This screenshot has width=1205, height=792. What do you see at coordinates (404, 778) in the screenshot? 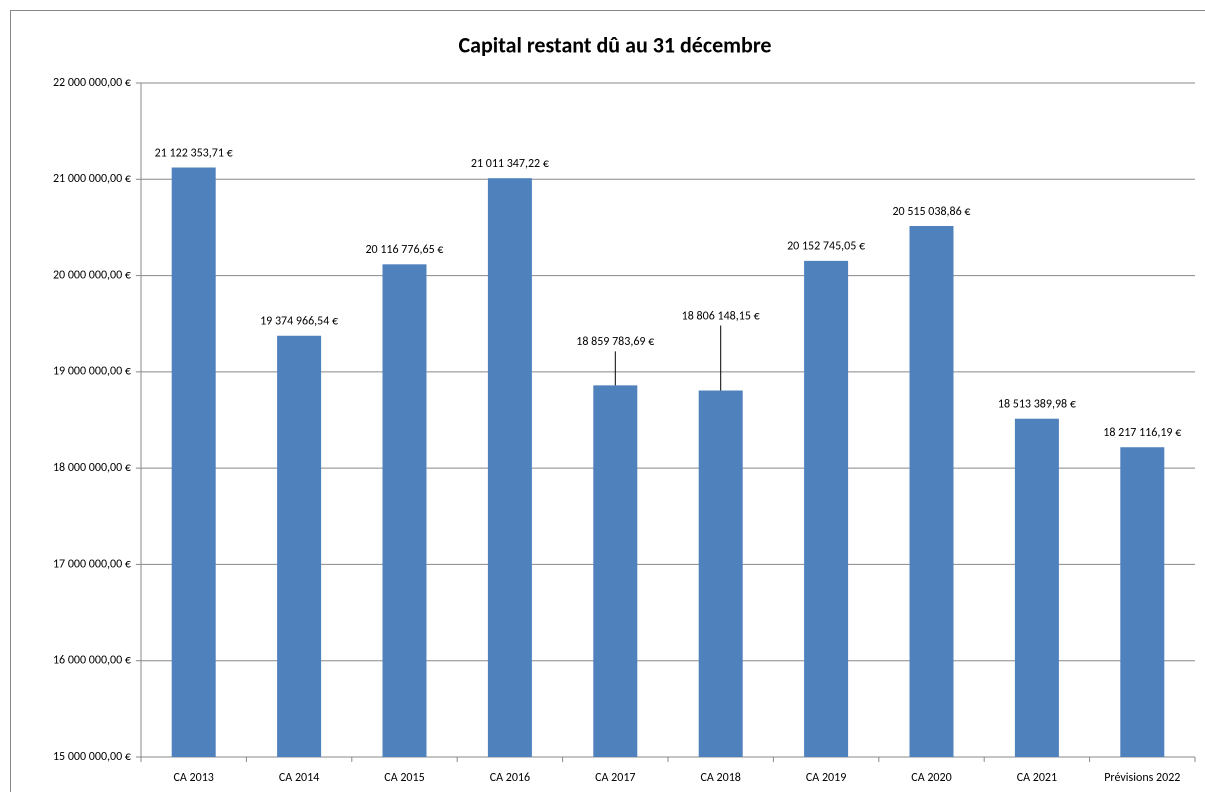
I see `x-tick-label: CA 2015` at bounding box center [404, 778].